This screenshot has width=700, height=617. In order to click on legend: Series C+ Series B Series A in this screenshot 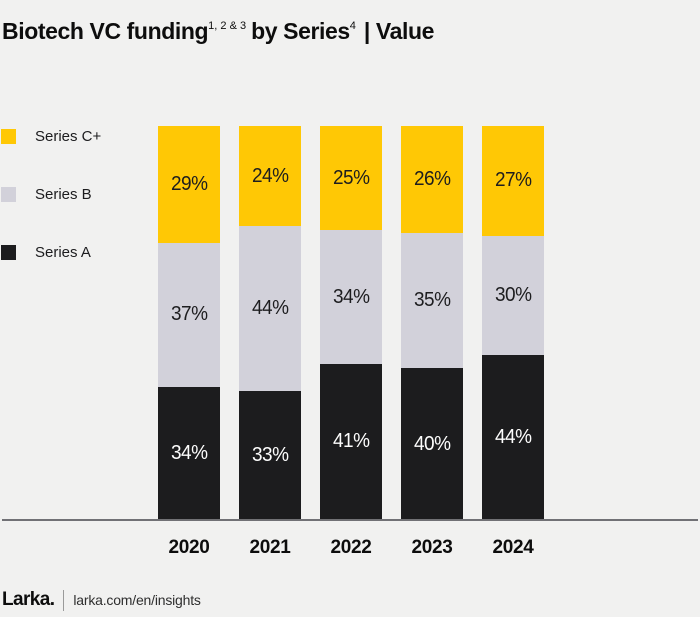, I will do `click(51, 215)`.